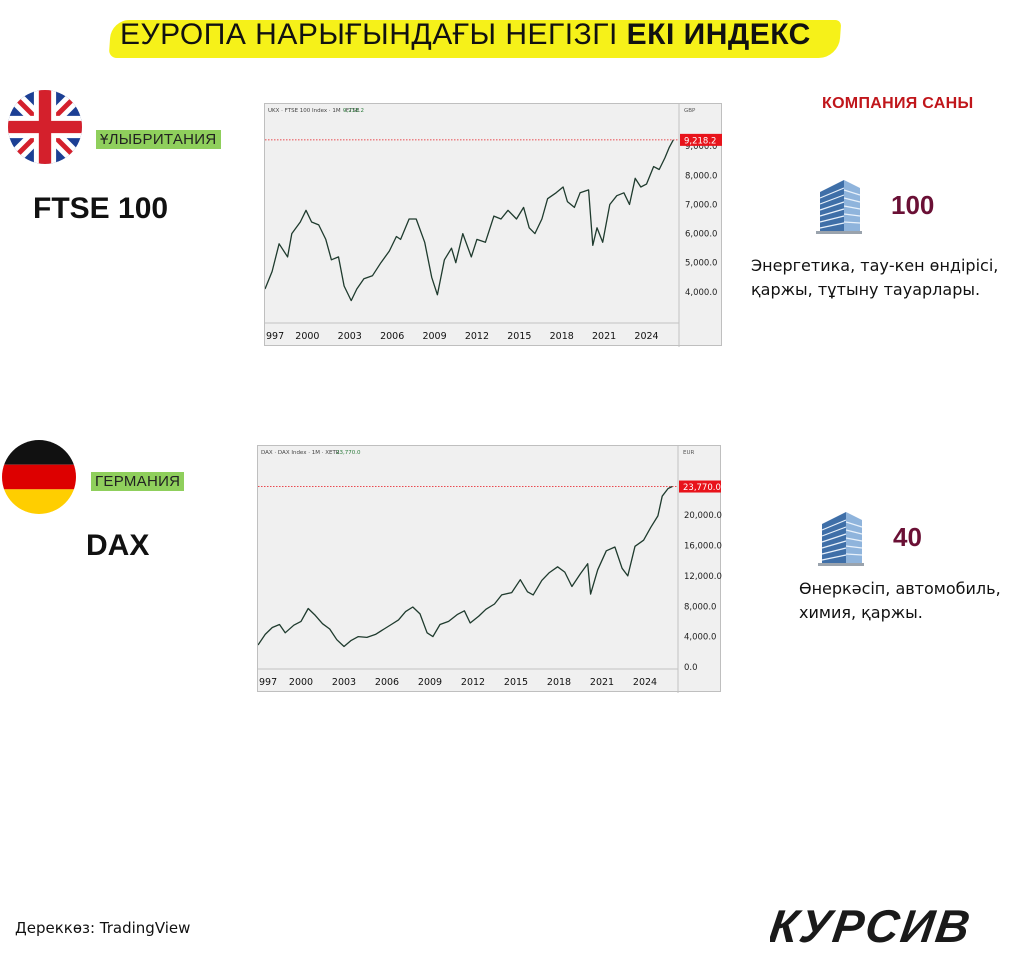 Image resolution: width=1024 pixels, height=968 pixels. What do you see at coordinates (701, 264) in the screenshot?
I see `y-tick-label: 5,000.0` at bounding box center [701, 264].